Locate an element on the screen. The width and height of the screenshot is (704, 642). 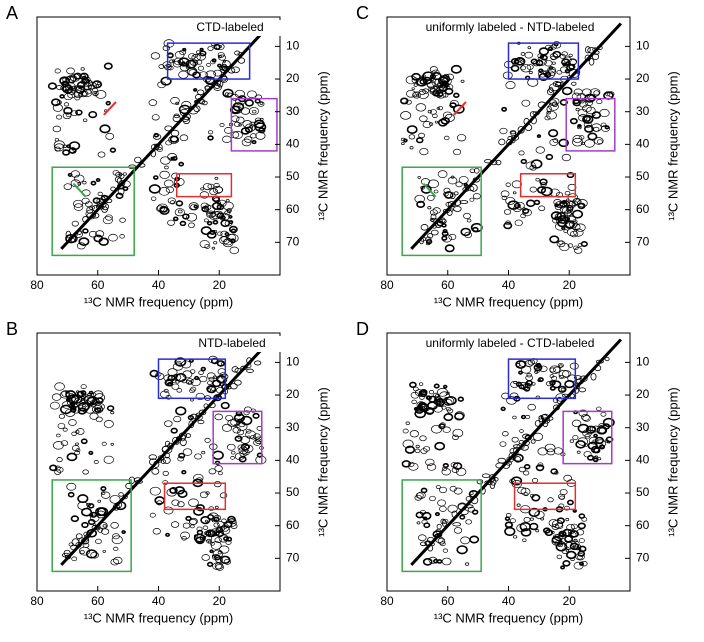
highlight-box is located at coordinates (542, 379).